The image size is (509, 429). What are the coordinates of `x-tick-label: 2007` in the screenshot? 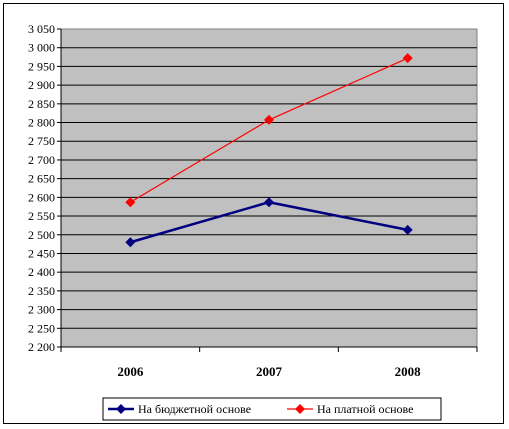 It's located at (269, 371).